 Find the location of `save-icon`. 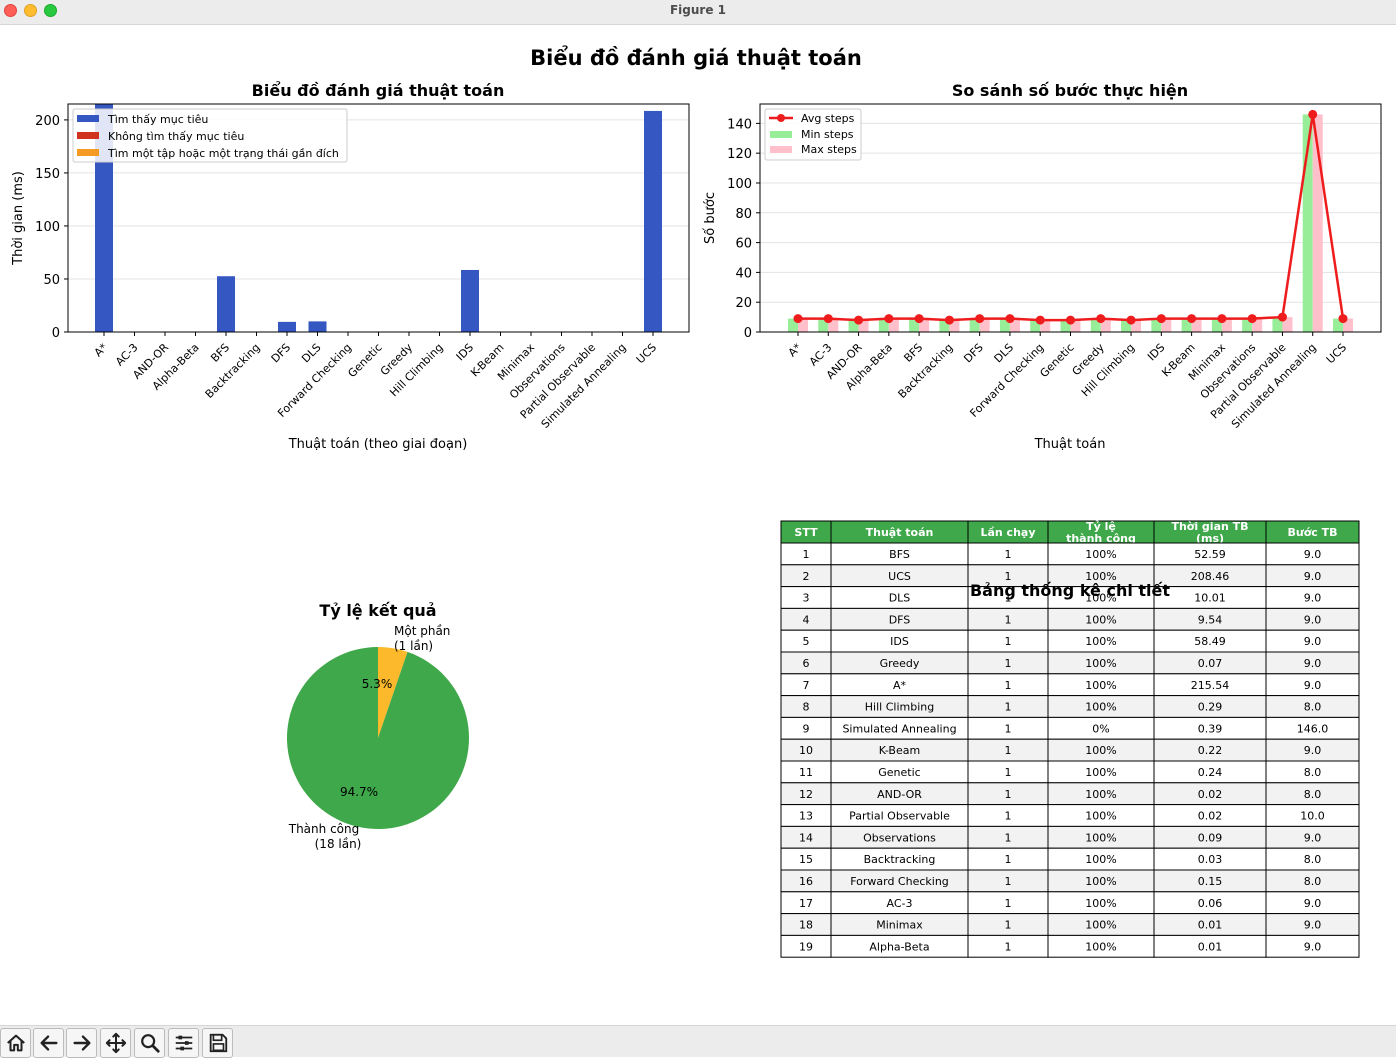

save-icon is located at coordinates (218, 1043).